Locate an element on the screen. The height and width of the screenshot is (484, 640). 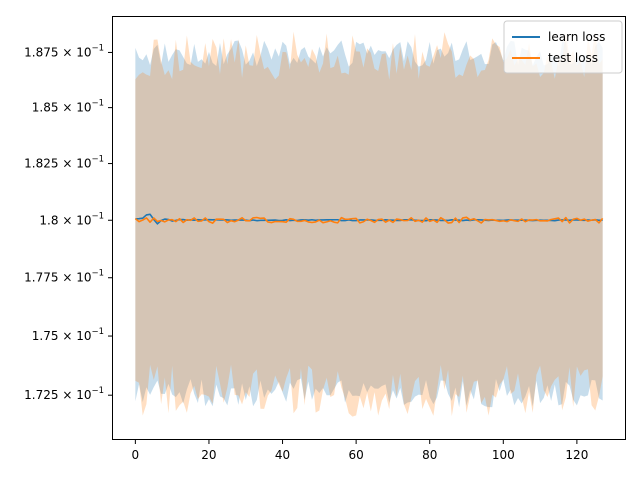
y-tick-label: 1.775 × 10⁻¹ is located at coordinates (64, 277).